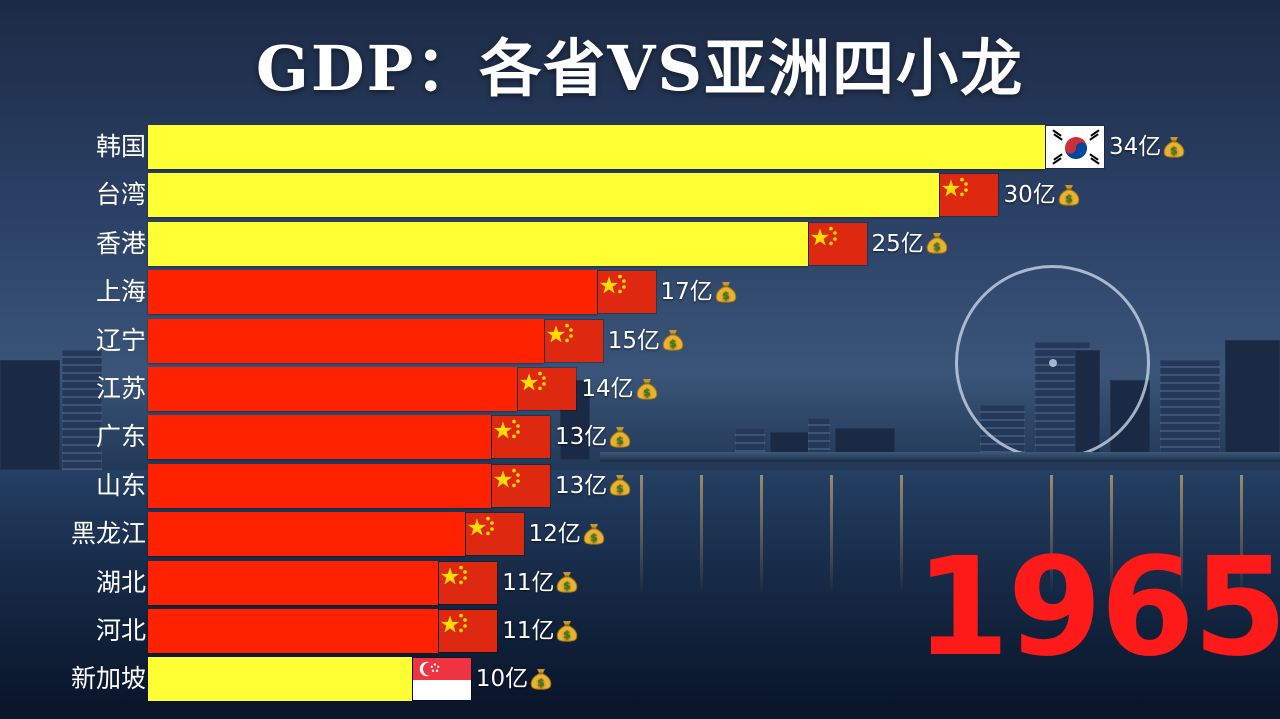 The width and height of the screenshot is (1280, 719). I want to click on chart-title: GDP：各省VS亚洲四小龙, so click(640, 68).